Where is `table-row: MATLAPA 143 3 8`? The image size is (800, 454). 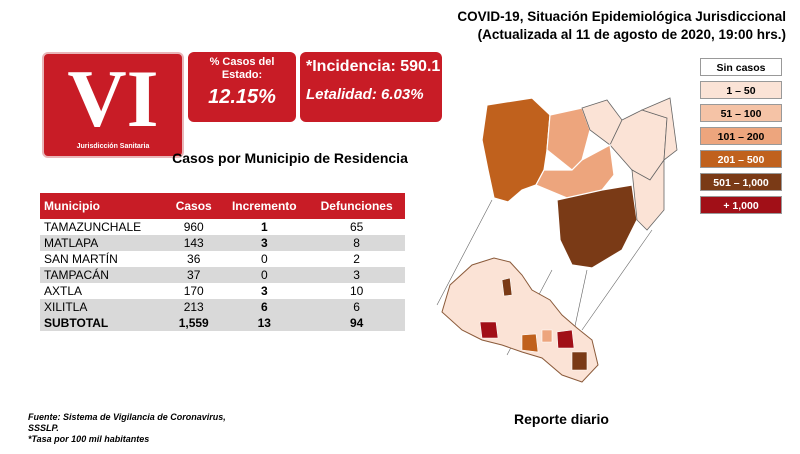
table-row: MATLAPA 143 3 8 is located at coordinates (222, 243).